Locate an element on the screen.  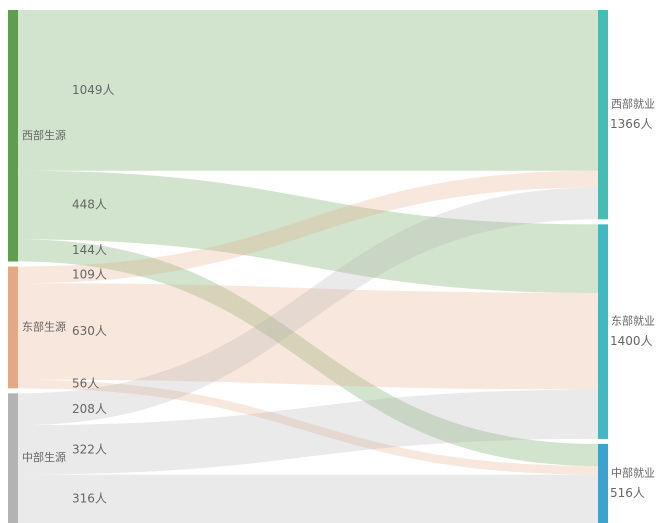
node-label: 东部生源 is located at coordinates (44, 326).